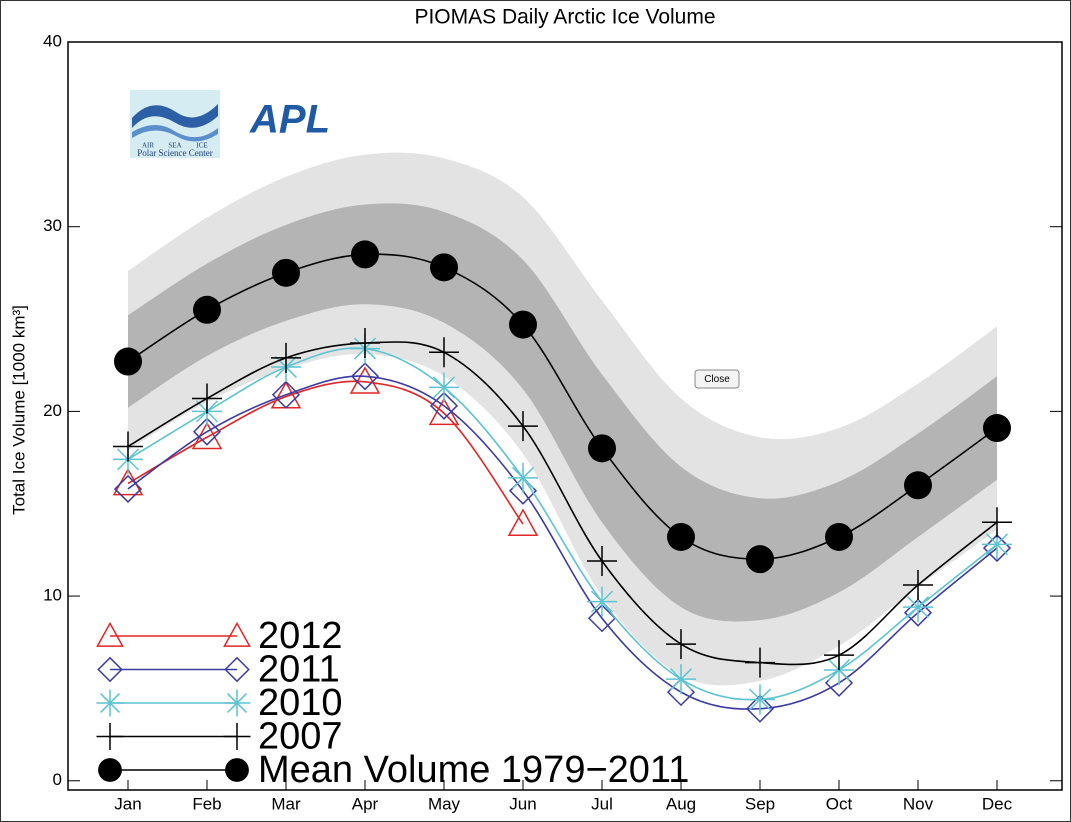 This screenshot has height=822, width=1071. What do you see at coordinates (299, 670) in the screenshot?
I see `legend-label: 2011` at bounding box center [299, 670].